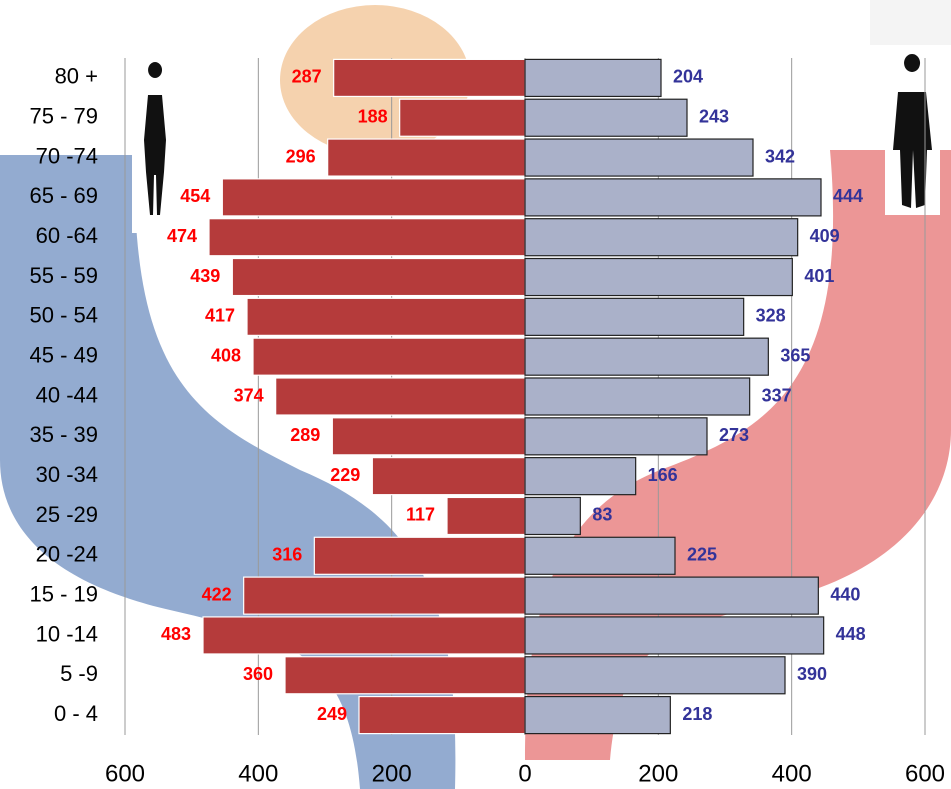 The width and height of the screenshot is (951, 789). I want to click on value-label: 249, so click(332, 714).